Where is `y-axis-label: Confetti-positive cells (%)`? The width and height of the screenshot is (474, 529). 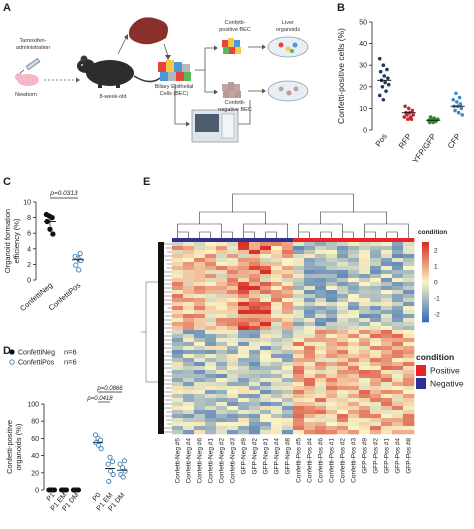 y-axis-label: Confetti-positive cells (%) is located at coordinates (341, 76).